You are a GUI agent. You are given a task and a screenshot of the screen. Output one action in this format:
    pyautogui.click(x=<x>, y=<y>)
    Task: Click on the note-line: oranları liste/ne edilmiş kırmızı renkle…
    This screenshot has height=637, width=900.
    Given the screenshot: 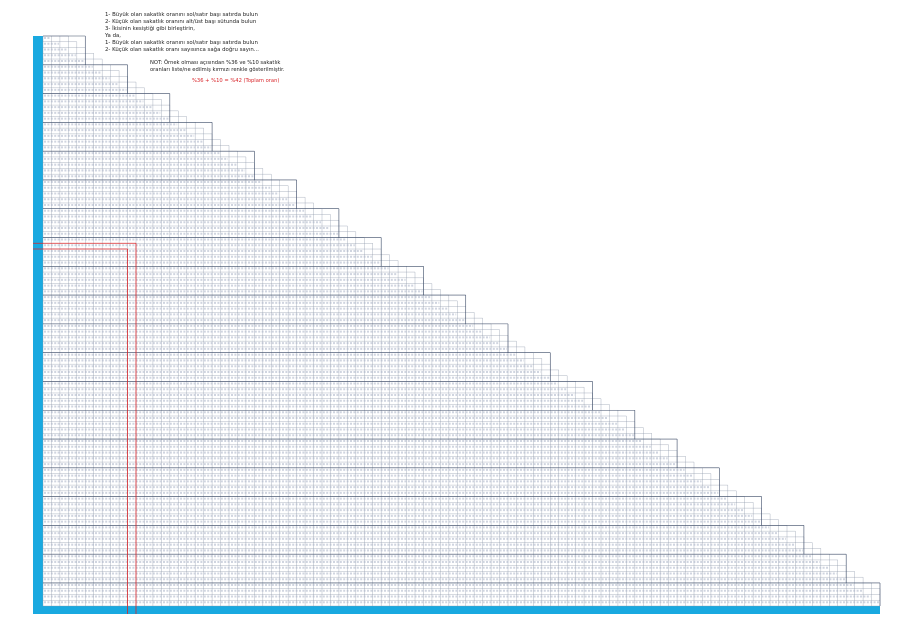 What is the action you would take?
    pyautogui.click(x=217, y=70)
    